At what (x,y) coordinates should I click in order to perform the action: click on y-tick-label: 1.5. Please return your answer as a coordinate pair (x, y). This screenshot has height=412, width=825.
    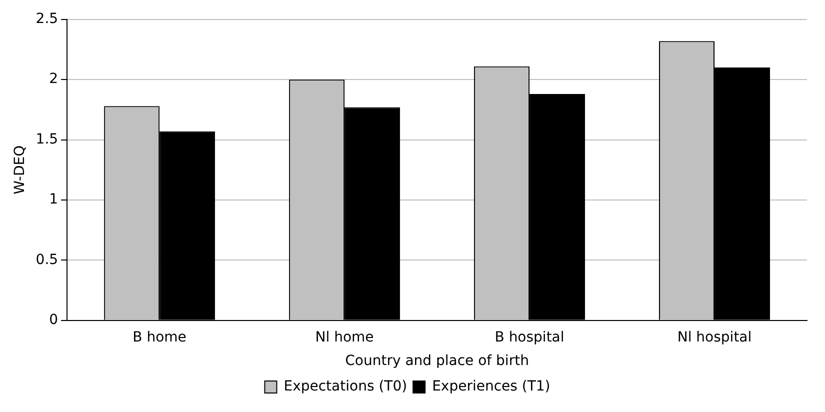
    Looking at the image, I should click on (47, 139).